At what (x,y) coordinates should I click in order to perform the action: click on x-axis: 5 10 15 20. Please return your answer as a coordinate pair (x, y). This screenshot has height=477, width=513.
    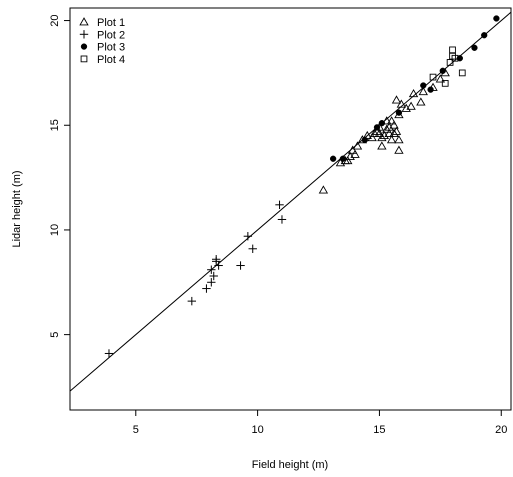
    Looking at the image, I should click on (320, 422).